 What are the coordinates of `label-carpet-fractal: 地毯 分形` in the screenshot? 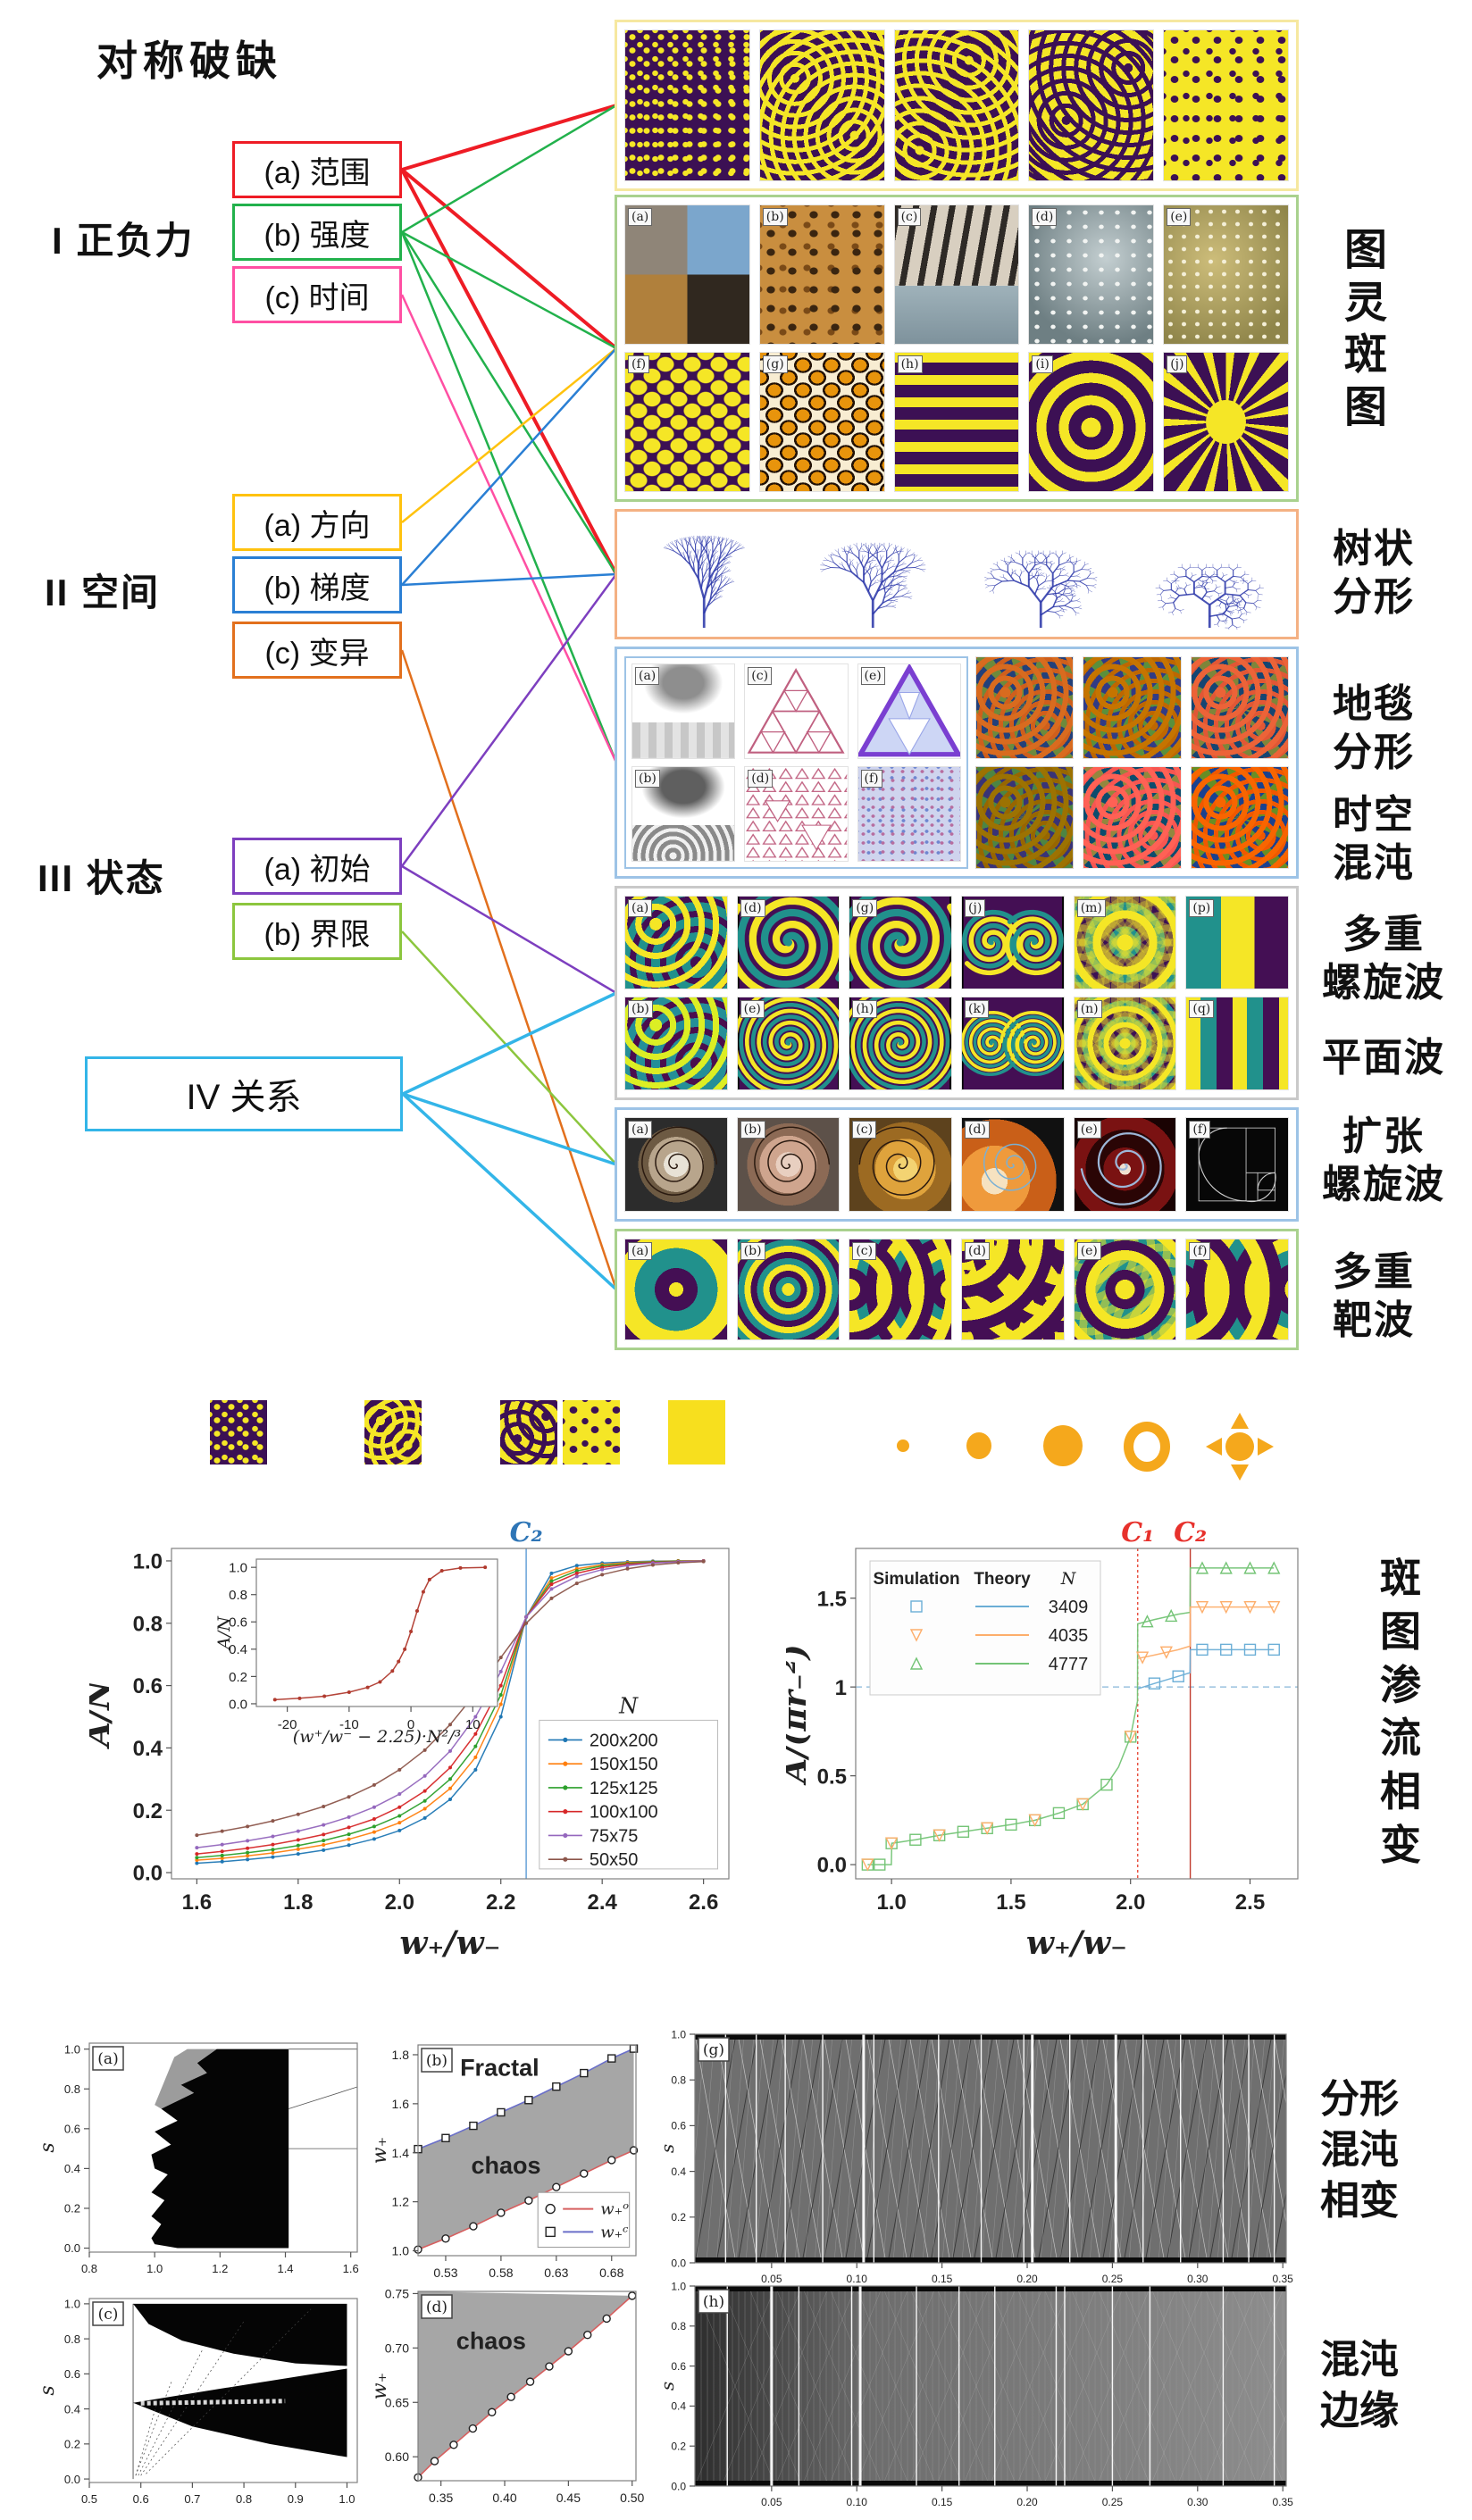 It's located at (1374, 728).